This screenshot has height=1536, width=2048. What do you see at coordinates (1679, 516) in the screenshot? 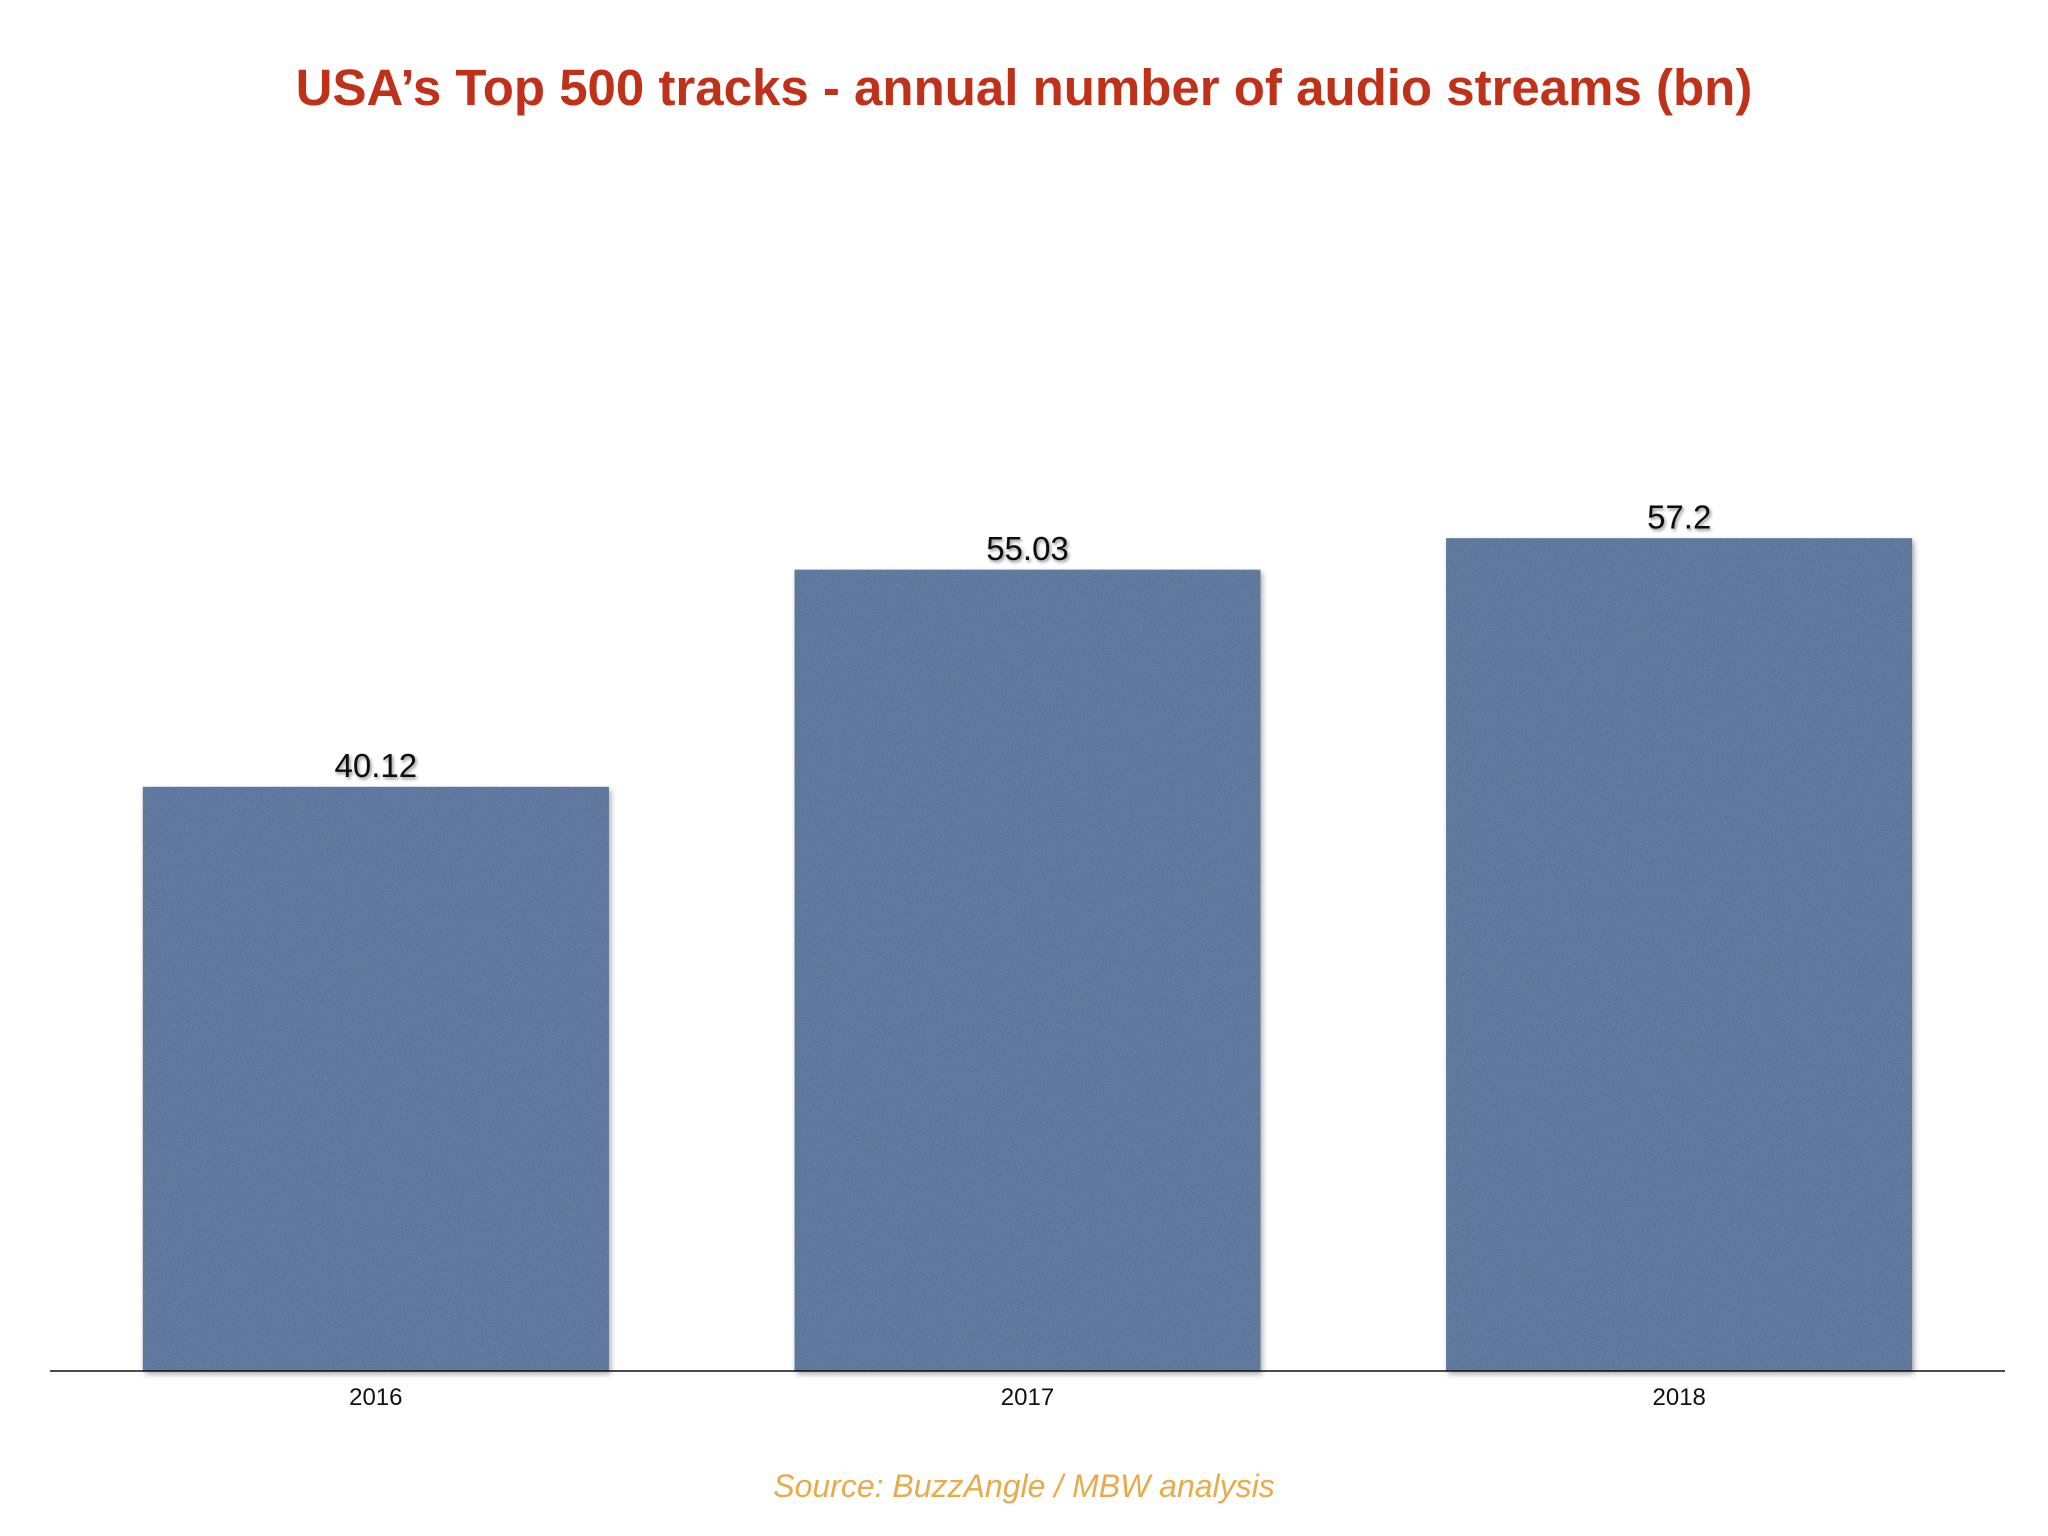
I see `value-label-2018: 57.2` at bounding box center [1679, 516].